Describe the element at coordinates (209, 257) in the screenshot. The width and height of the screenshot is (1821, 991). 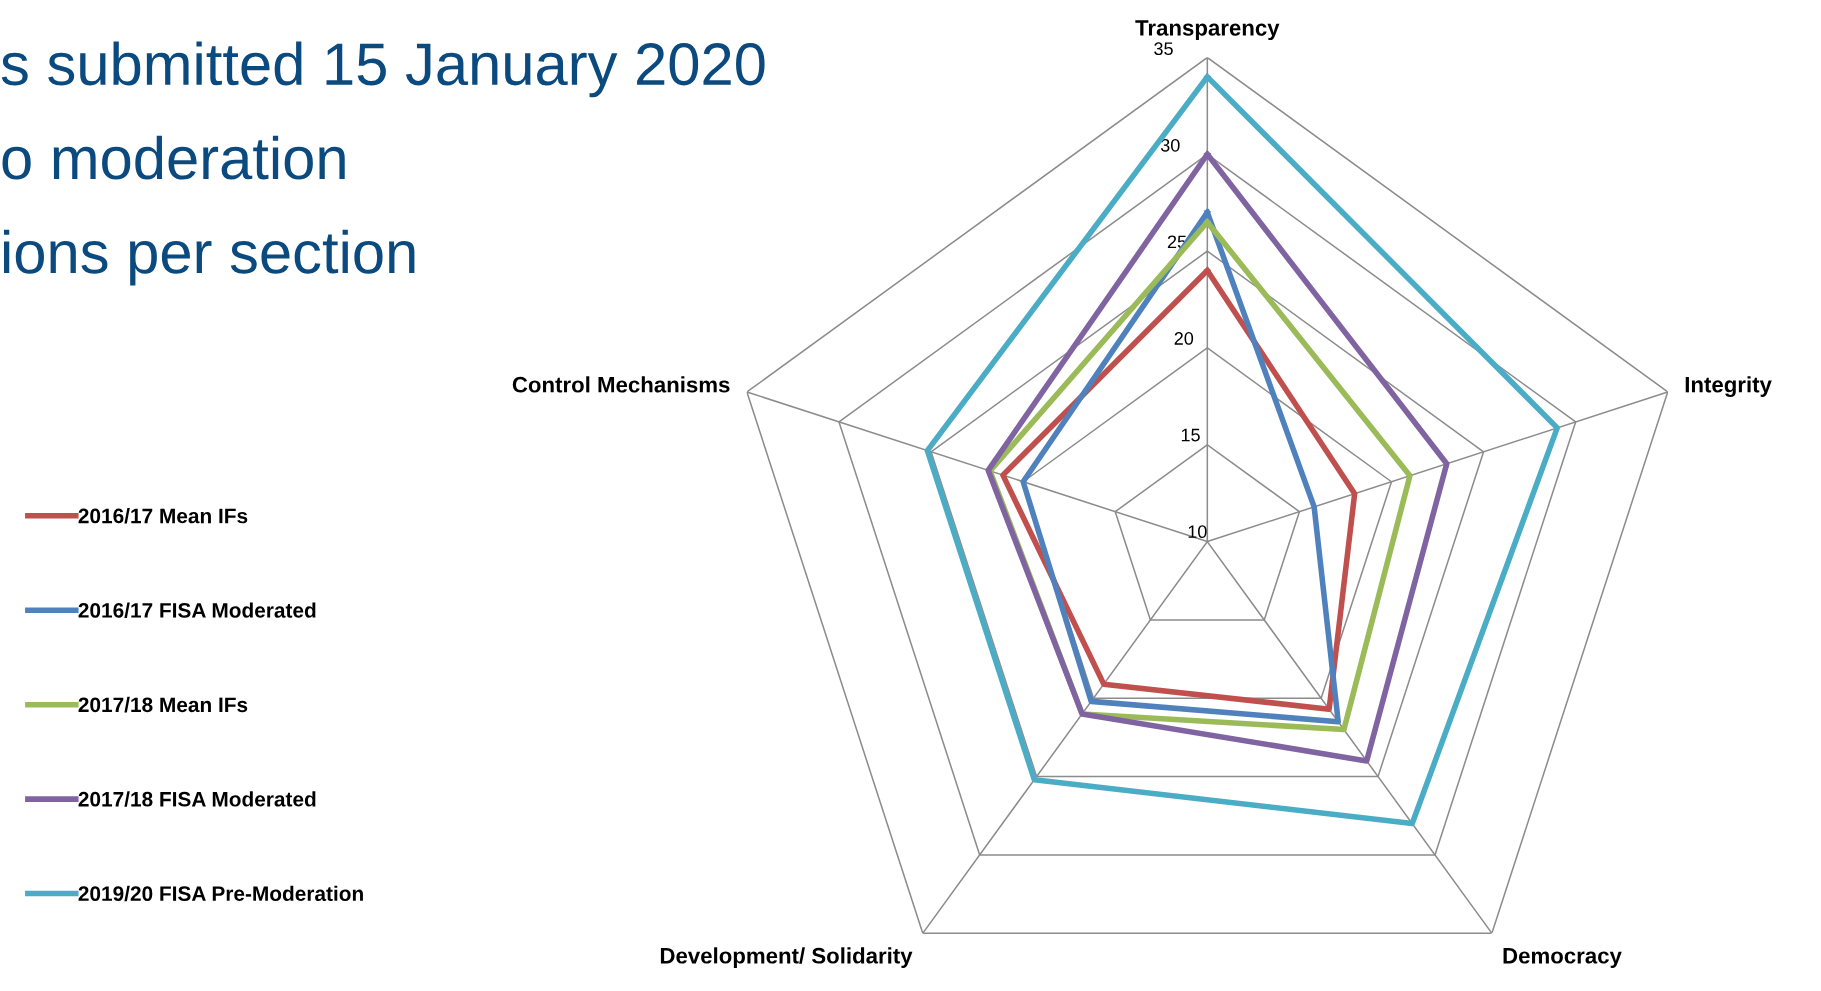
I see `text: ions per section` at that location.